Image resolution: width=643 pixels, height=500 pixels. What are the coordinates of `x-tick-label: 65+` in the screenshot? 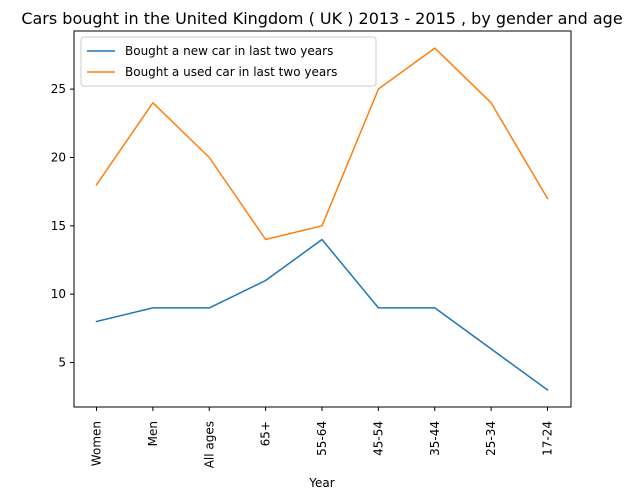 It's located at (266, 433).